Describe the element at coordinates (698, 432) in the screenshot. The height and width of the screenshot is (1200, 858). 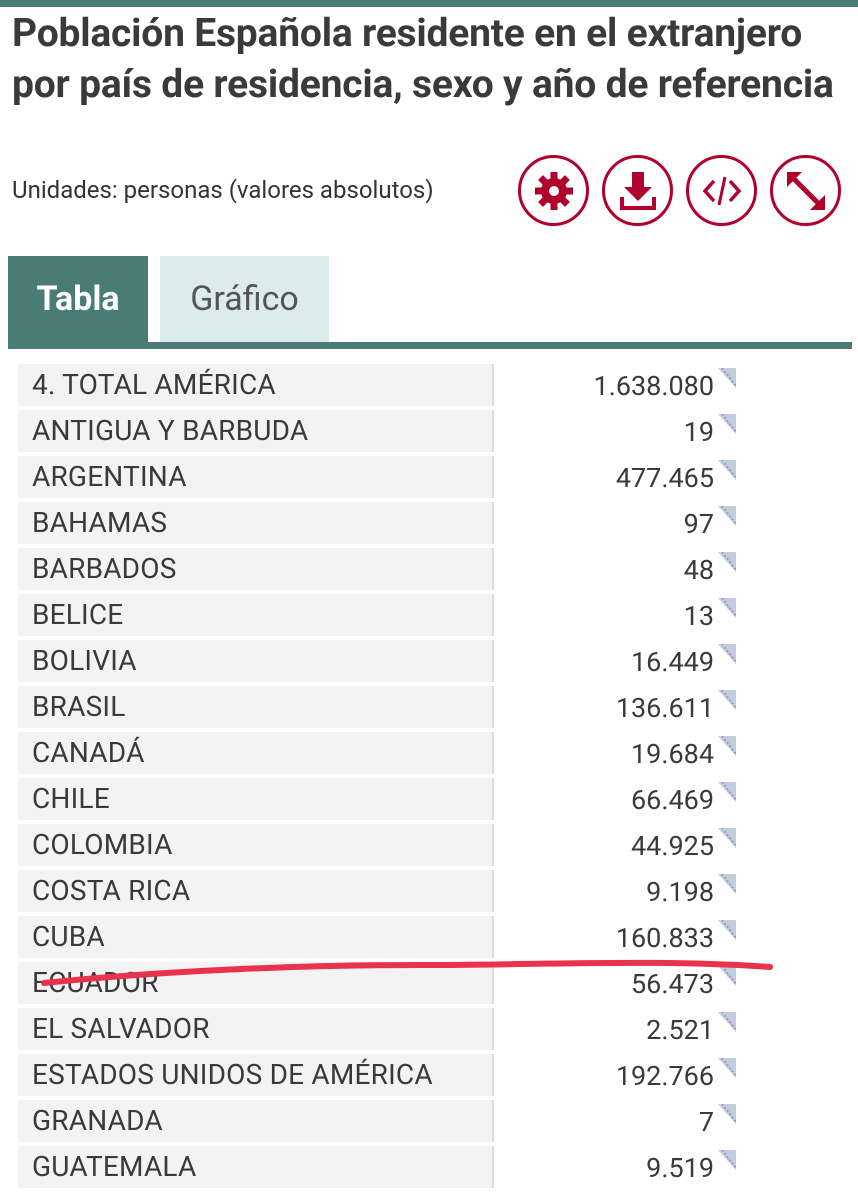
I see `row-value: 19` at that location.